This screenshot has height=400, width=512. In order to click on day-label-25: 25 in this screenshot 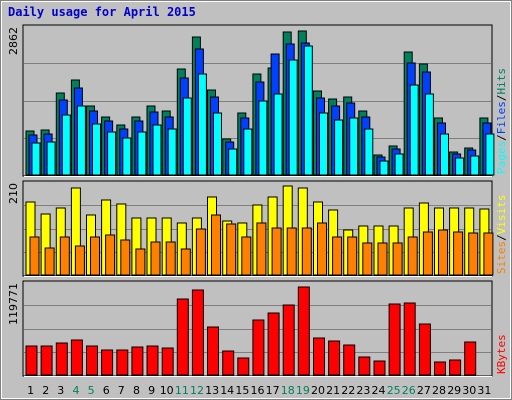, I will do `click(394, 390)`.